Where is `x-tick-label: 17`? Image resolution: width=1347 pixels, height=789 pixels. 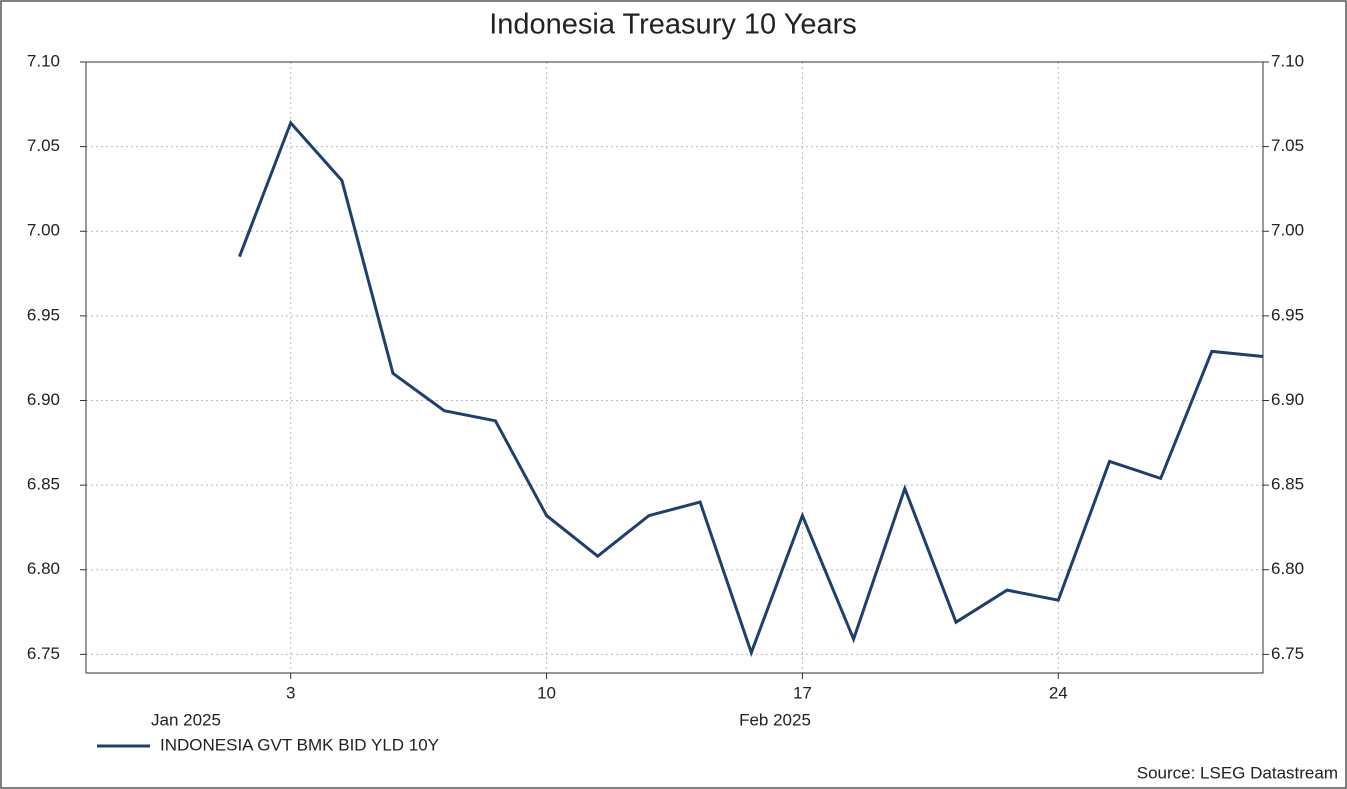
x-tick-label: 17 is located at coordinates (802, 692).